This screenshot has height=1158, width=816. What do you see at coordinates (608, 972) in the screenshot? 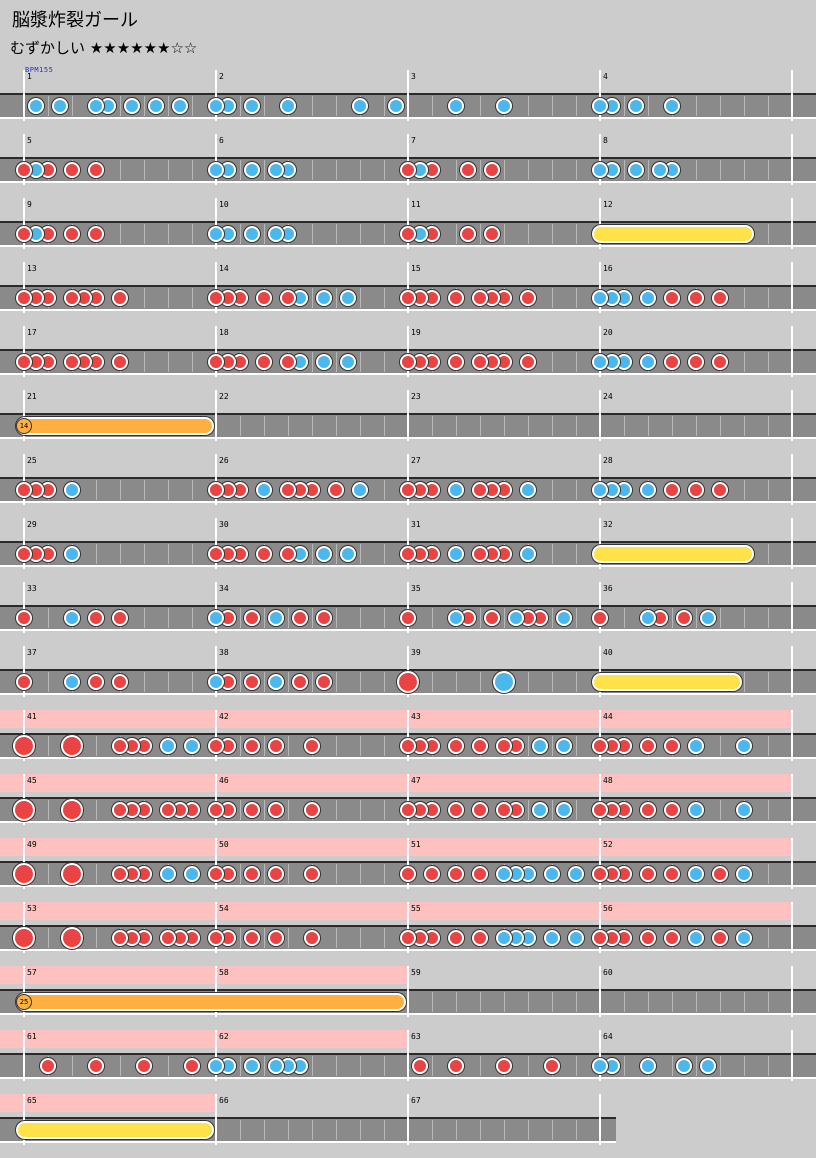
I see `measure-number: 60` at bounding box center [608, 972].